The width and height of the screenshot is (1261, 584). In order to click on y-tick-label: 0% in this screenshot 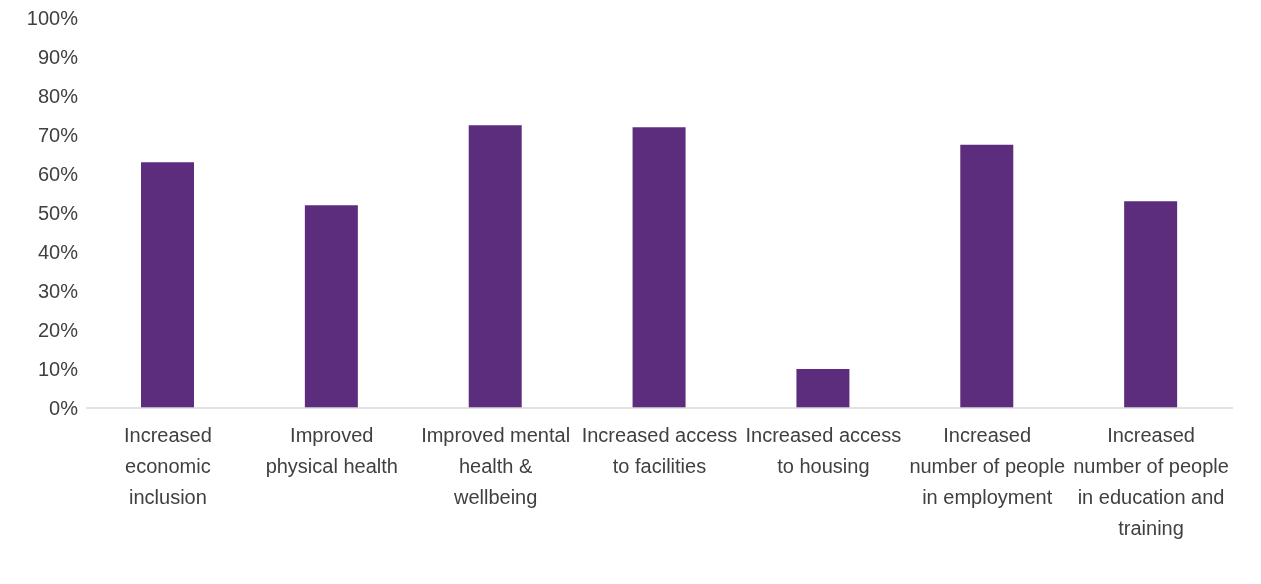, I will do `click(64, 408)`.